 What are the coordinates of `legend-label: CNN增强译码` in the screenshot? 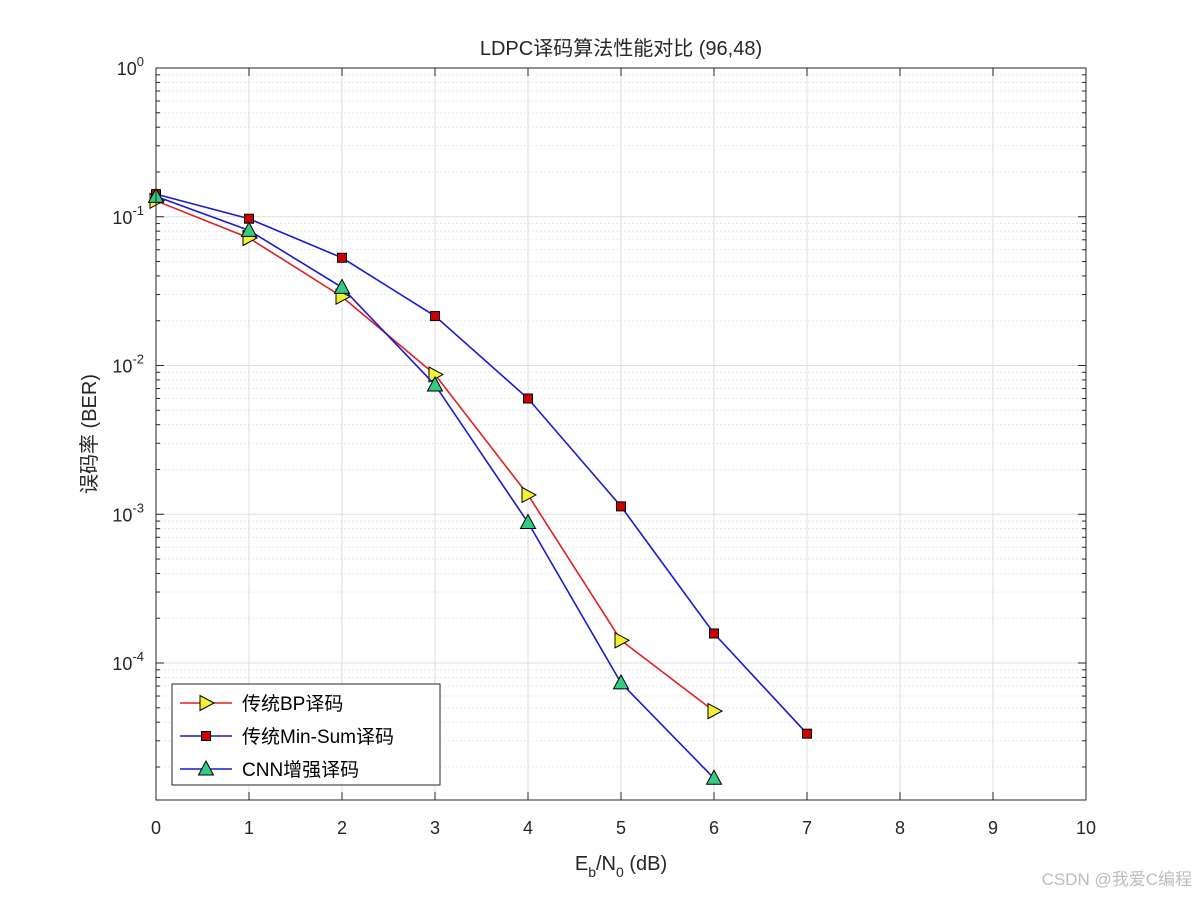 It's located at (300, 770).